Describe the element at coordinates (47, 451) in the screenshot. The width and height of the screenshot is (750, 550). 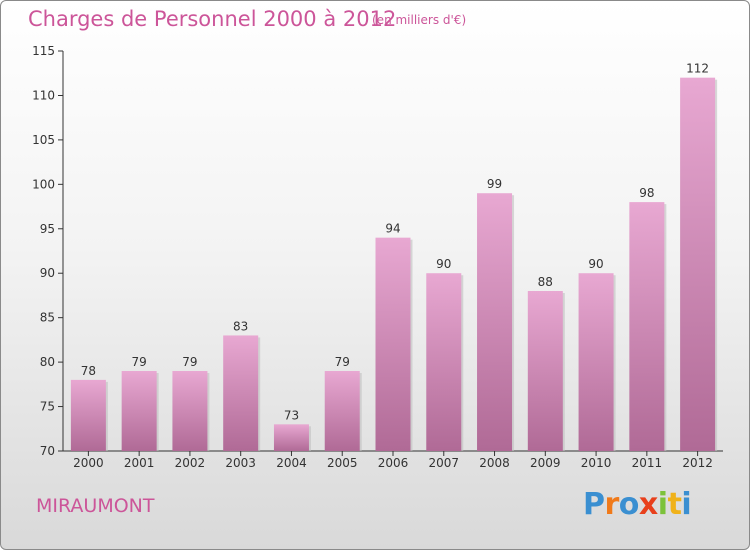
I see `y-tick-label: 70` at that location.